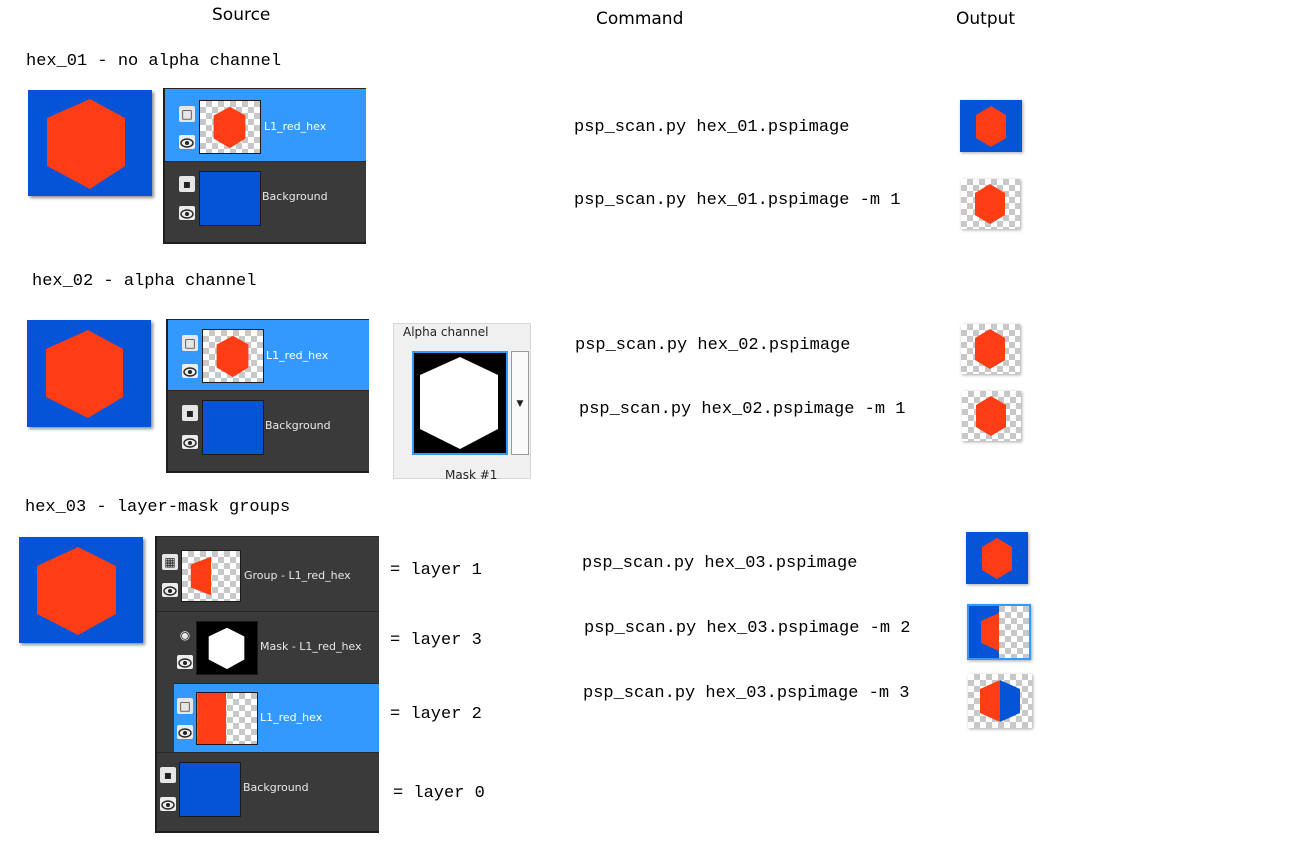  What do you see at coordinates (170, 562) in the screenshot?
I see `group-layer-icon: ▦` at bounding box center [170, 562].